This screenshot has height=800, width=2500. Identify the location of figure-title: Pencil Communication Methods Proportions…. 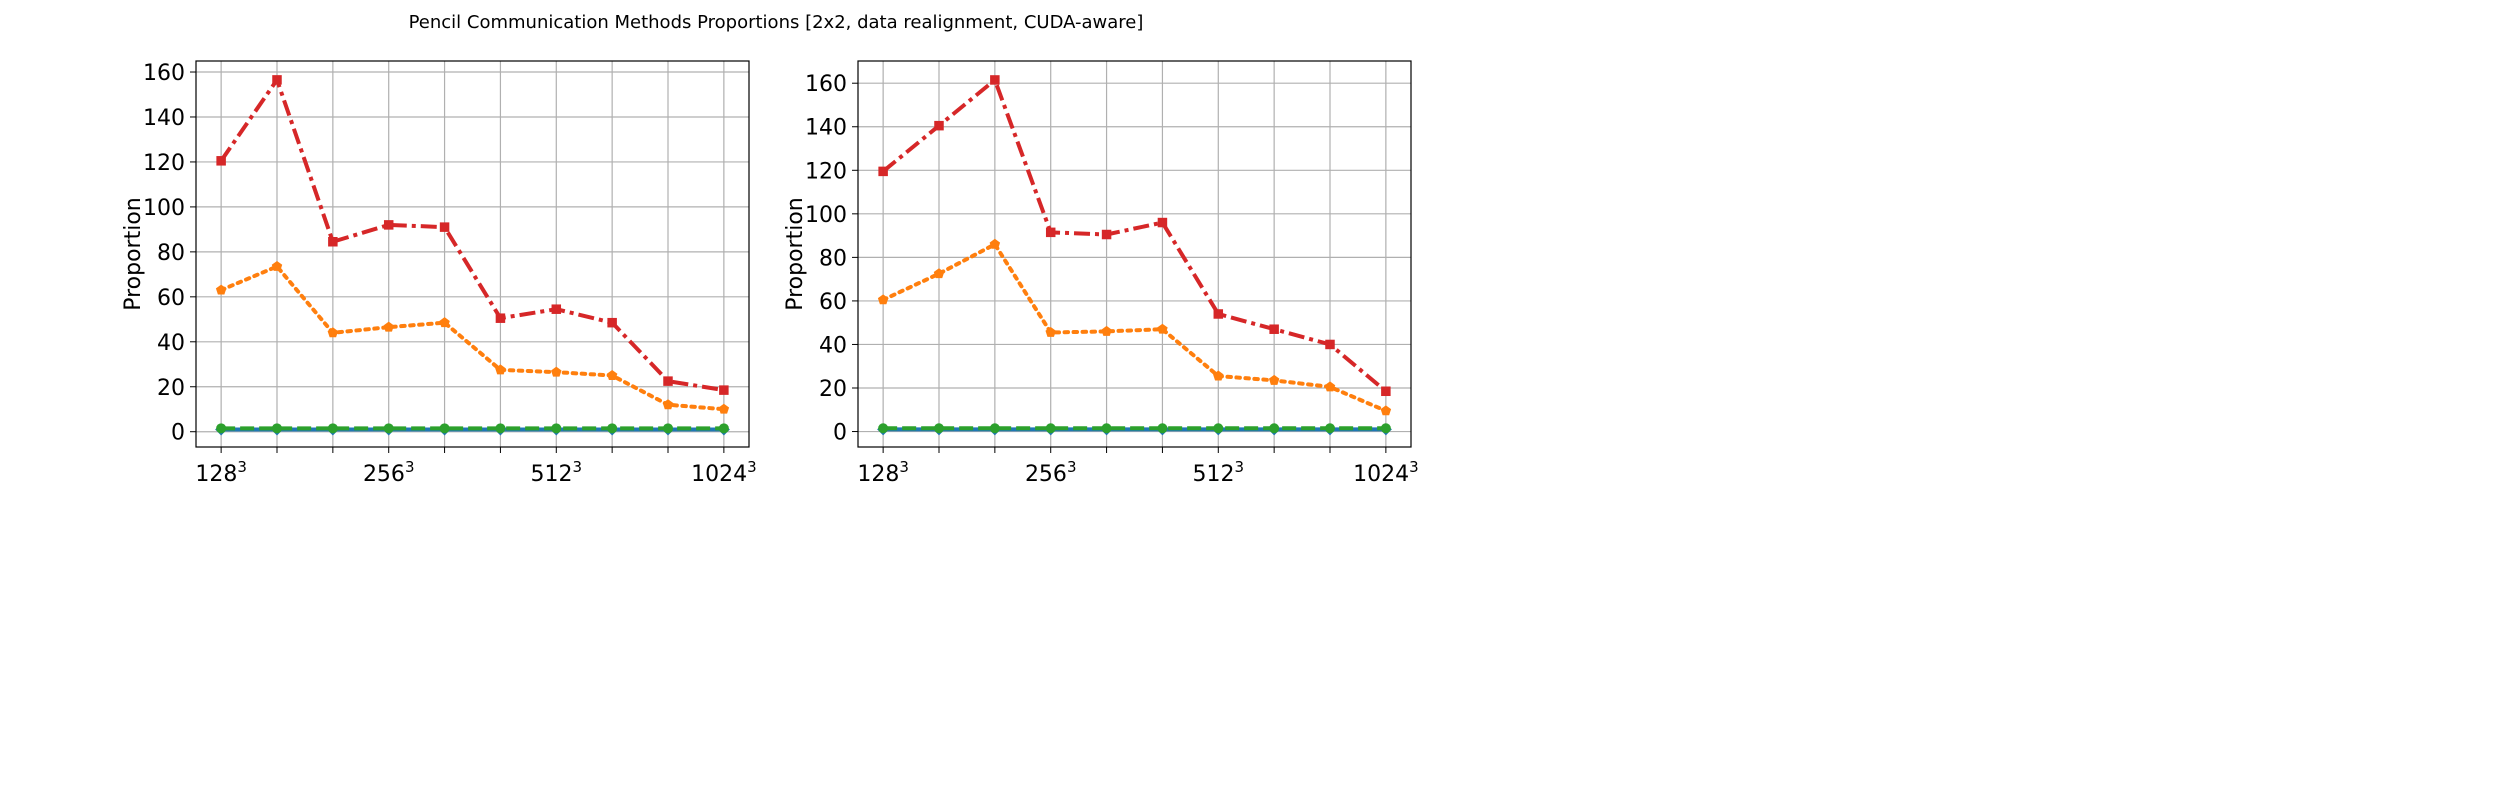
(776, 22).